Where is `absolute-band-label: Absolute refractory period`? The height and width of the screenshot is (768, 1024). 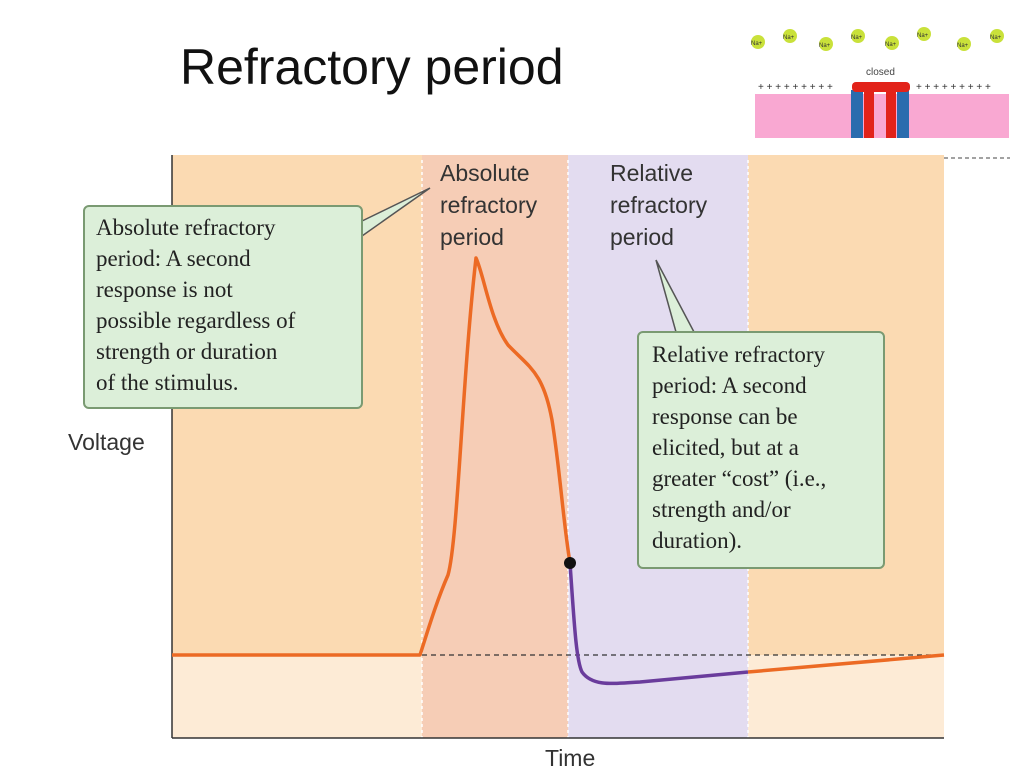
absolute-band-label: Absolute refractory period is located at coordinates (492, 205).